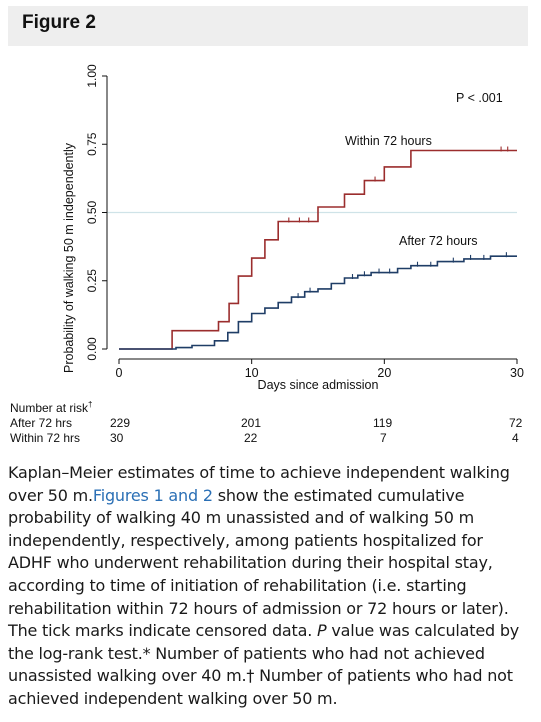 The width and height of the screenshot is (541, 722). Describe the element at coordinates (479, 98) in the screenshot. I see `p-value-annotation: P < .001` at that location.